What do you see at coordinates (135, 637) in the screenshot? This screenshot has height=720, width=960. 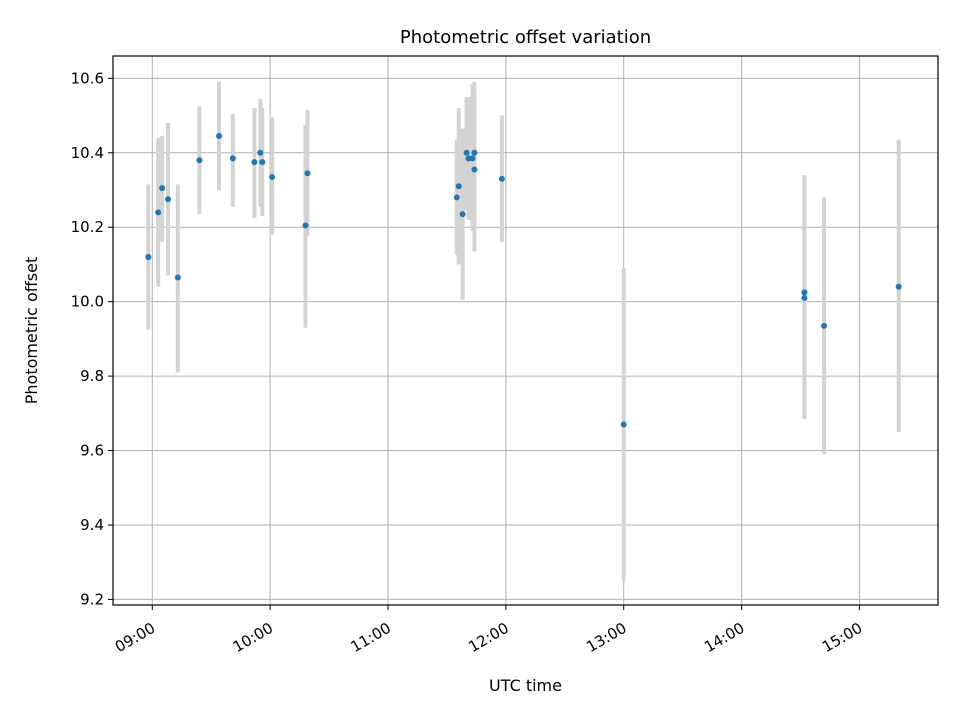 I see `x-tick-label: 09:00` at bounding box center [135, 637].